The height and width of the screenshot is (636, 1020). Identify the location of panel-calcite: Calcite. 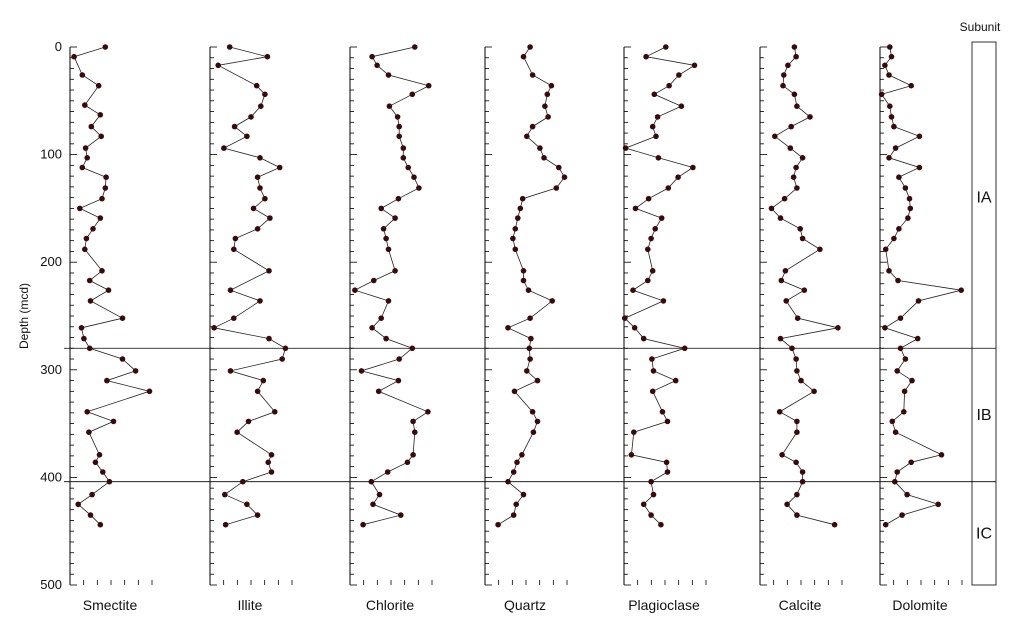
(801, 328).